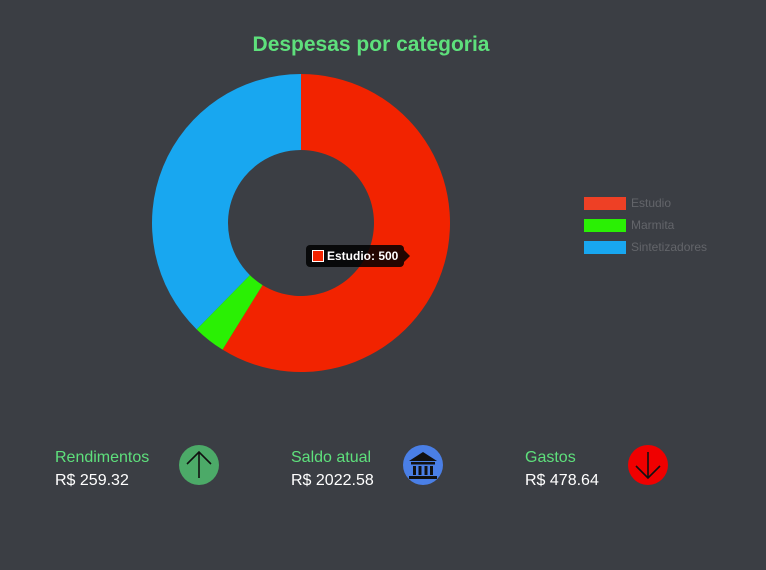  Describe the element at coordinates (605, 247) in the screenshot. I see `legend-swatch-sintetizadores` at that location.